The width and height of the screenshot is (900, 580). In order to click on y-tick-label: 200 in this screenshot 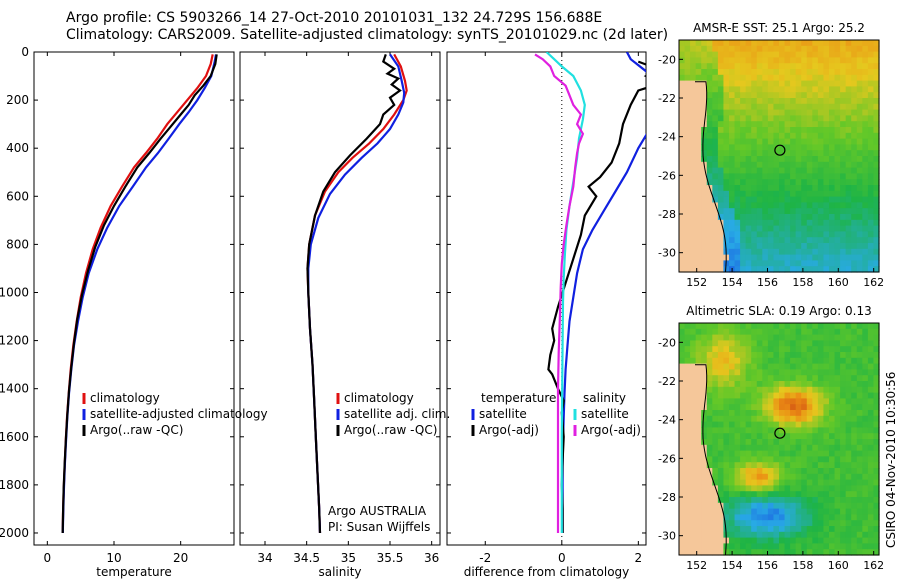, I will do `click(17, 100)`.